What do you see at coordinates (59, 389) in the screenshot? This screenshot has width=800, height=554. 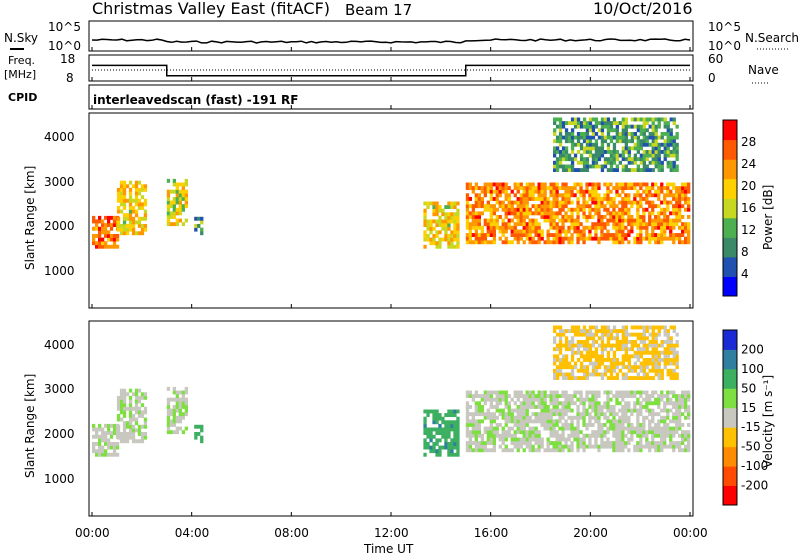 I see `vel-ytick-3000: 3000` at bounding box center [59, 389].